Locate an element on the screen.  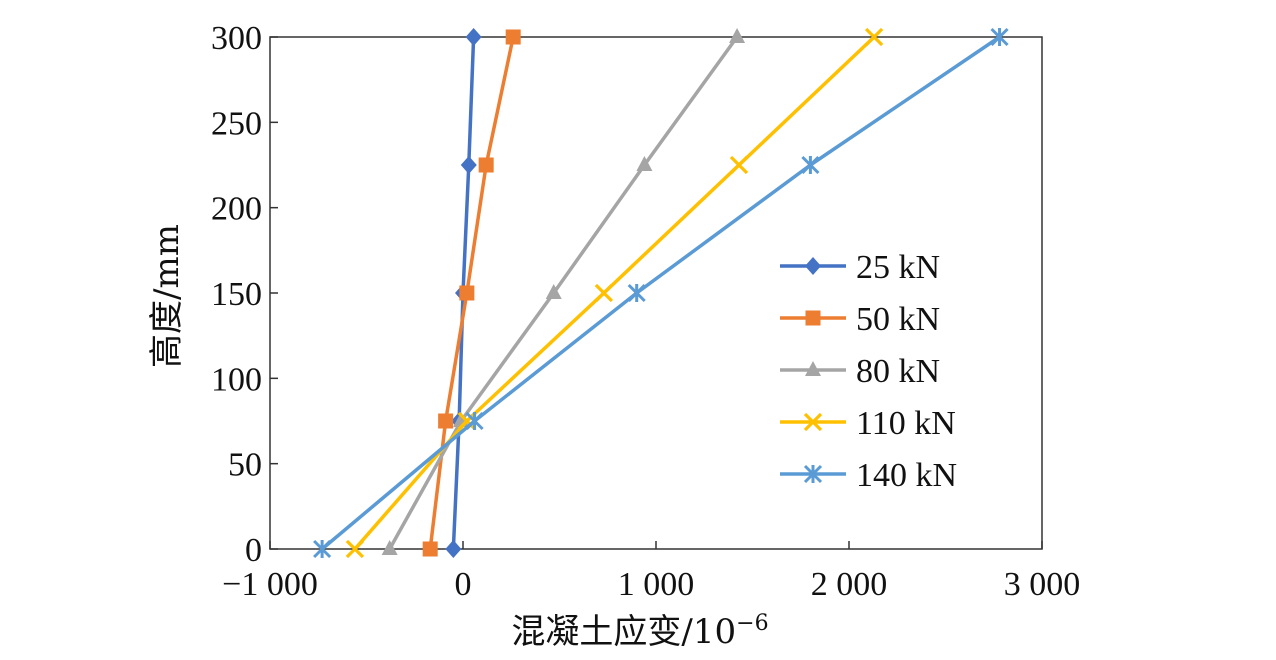
y-axis-title: 高度/mm is located at coordinates (167, 296).